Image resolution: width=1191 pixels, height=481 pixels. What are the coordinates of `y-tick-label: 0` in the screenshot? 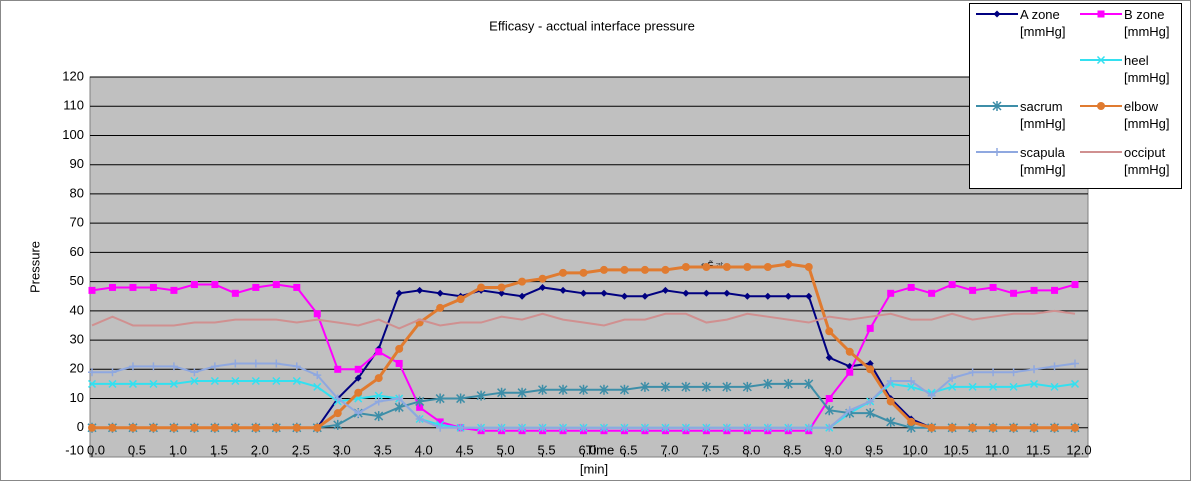 It's located at (80, 426).